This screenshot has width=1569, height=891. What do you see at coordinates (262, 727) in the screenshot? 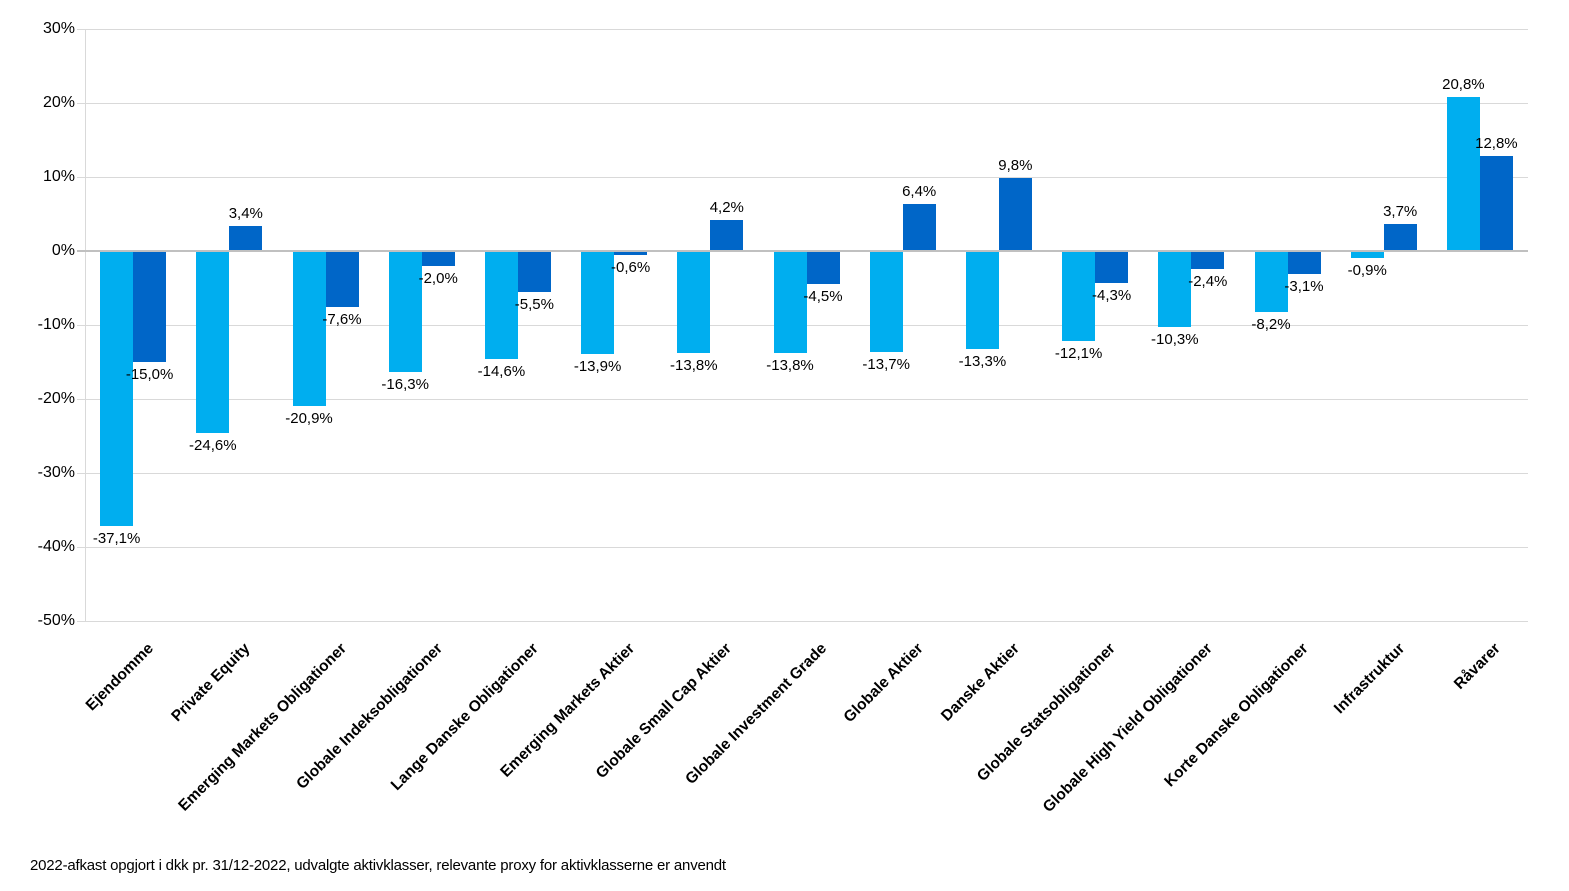
I see `x-axis-category-label: Emerging Markets Obligationer` at bounding box center [262, 727].